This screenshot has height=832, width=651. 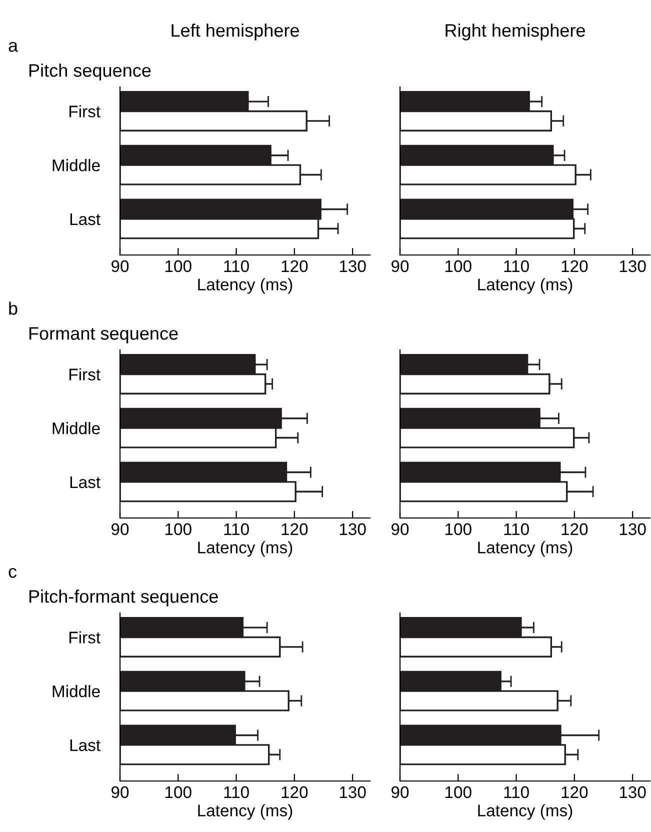 What do you see at coordinates (515, 32) in the screenshot?
I see `chart-title: Right hemisphere` at bounding box center [515, 32].